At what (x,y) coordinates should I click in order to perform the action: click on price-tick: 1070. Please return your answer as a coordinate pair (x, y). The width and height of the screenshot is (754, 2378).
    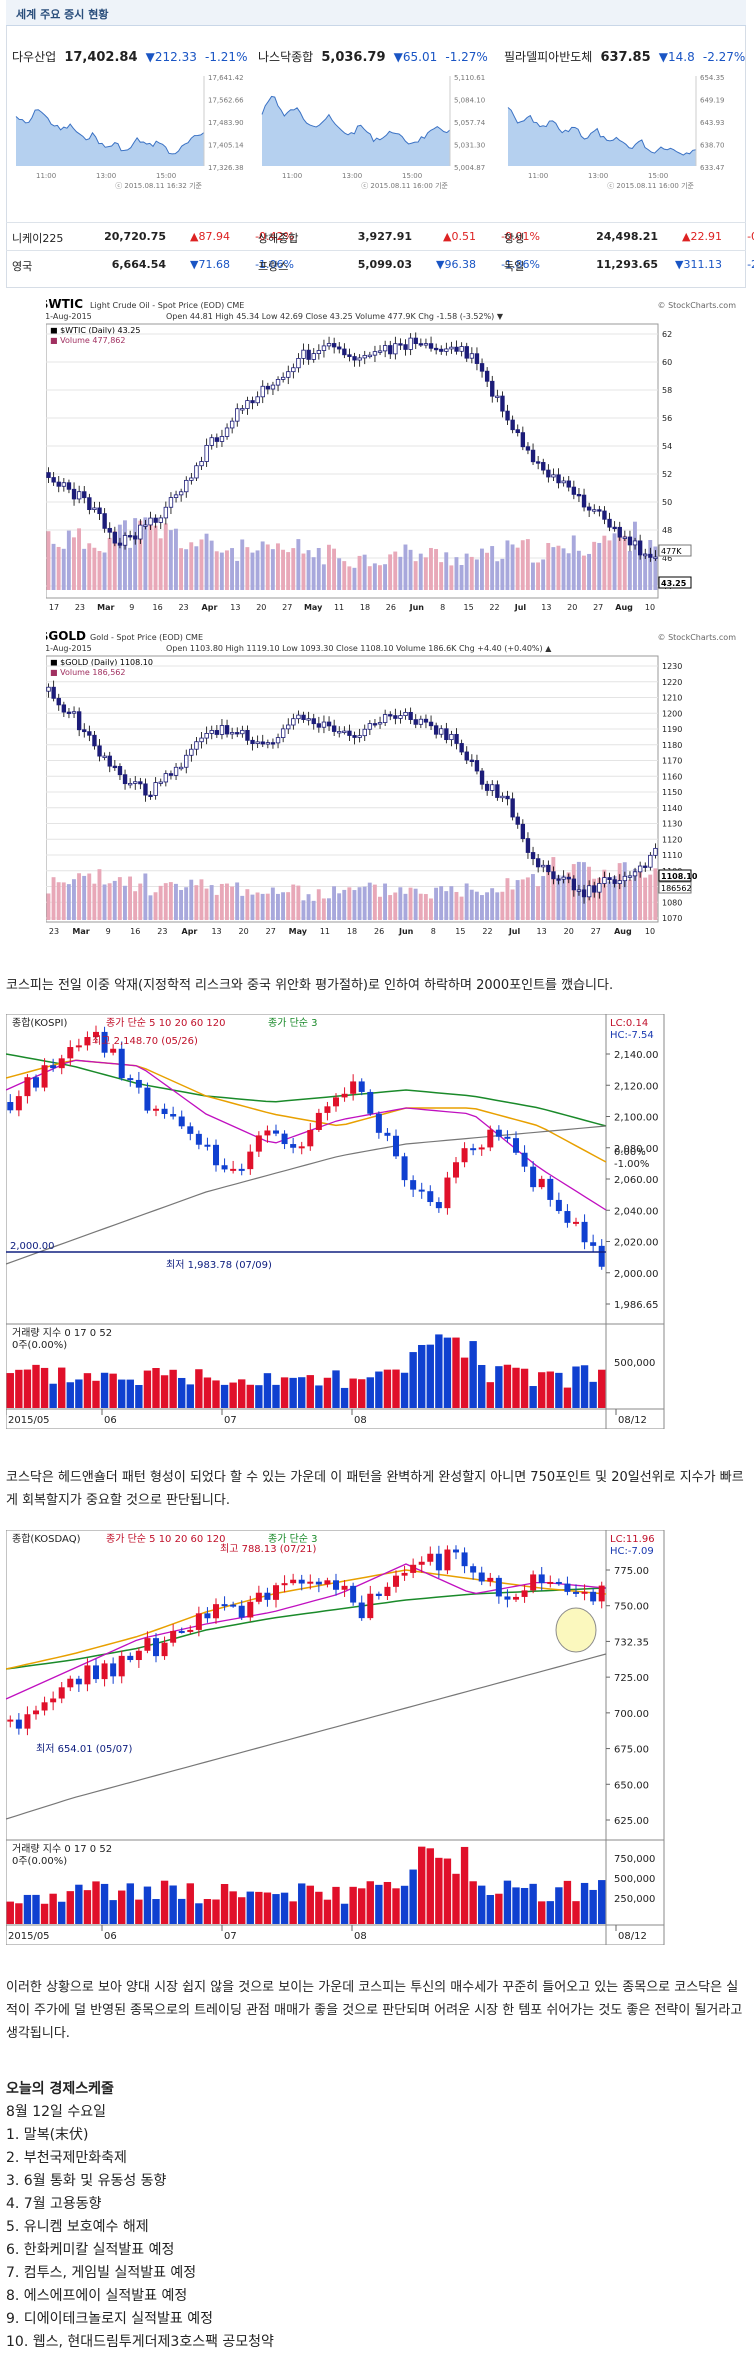
    Looking at the image, I should click on (672, 918).